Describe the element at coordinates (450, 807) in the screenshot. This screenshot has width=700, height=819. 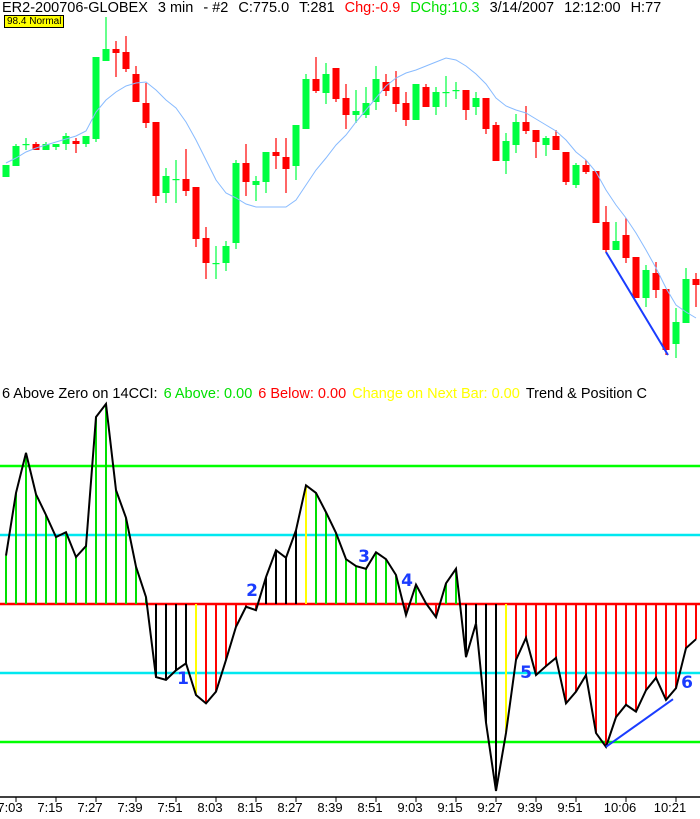
I see `x-tick-label: 9:15` at that location.